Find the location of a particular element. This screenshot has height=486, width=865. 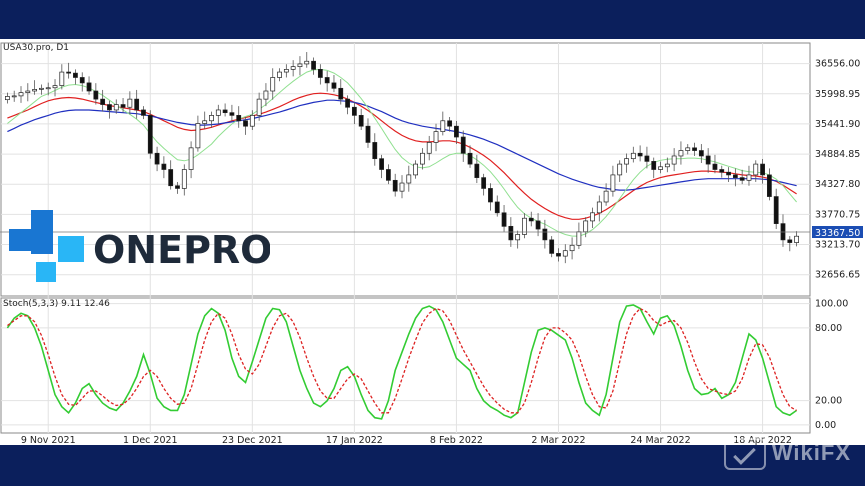

stoch-tick-label: 20.00 is located at coordinates (828, 401).